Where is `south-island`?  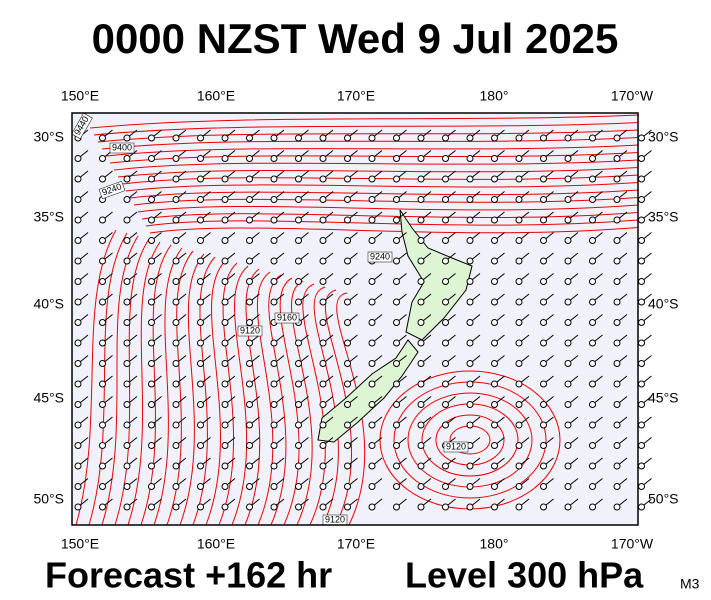 south-island is located at coordinates (368, 391).